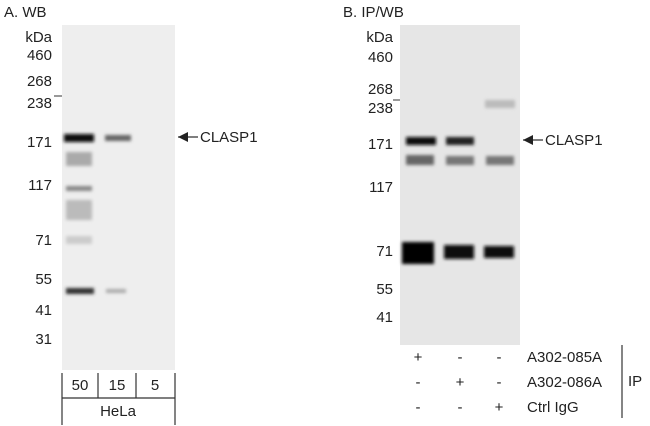  What do you see at coordinates (155, 385) in the screenshot?
I see `lane-label: 5` at bounding box center [155, 385].